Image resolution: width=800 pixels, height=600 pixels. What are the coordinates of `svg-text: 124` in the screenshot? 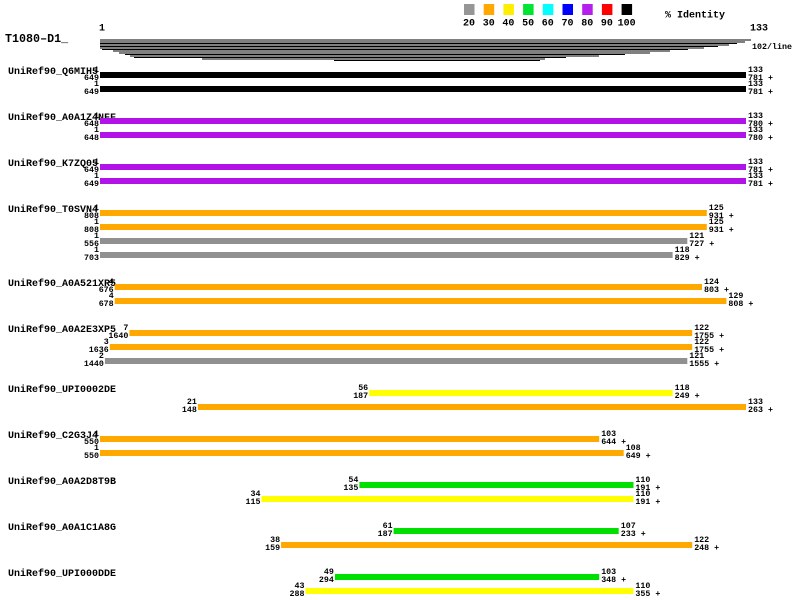 It's located at (711, 282).